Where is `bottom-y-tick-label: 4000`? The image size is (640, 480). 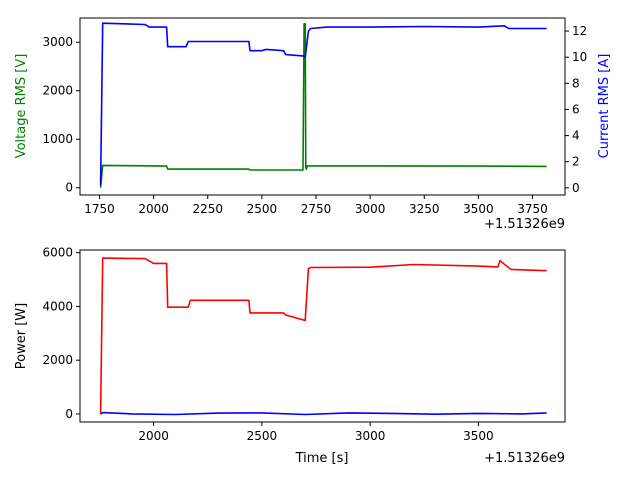
bottom-y-tick-label: 4000 is located at coordinates (57, 306).